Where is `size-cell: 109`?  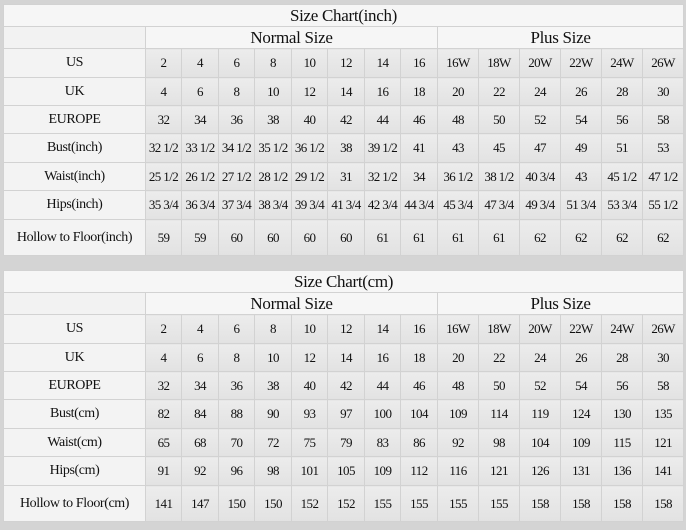 size-cell: 109 is located at coordinates (382, 471).